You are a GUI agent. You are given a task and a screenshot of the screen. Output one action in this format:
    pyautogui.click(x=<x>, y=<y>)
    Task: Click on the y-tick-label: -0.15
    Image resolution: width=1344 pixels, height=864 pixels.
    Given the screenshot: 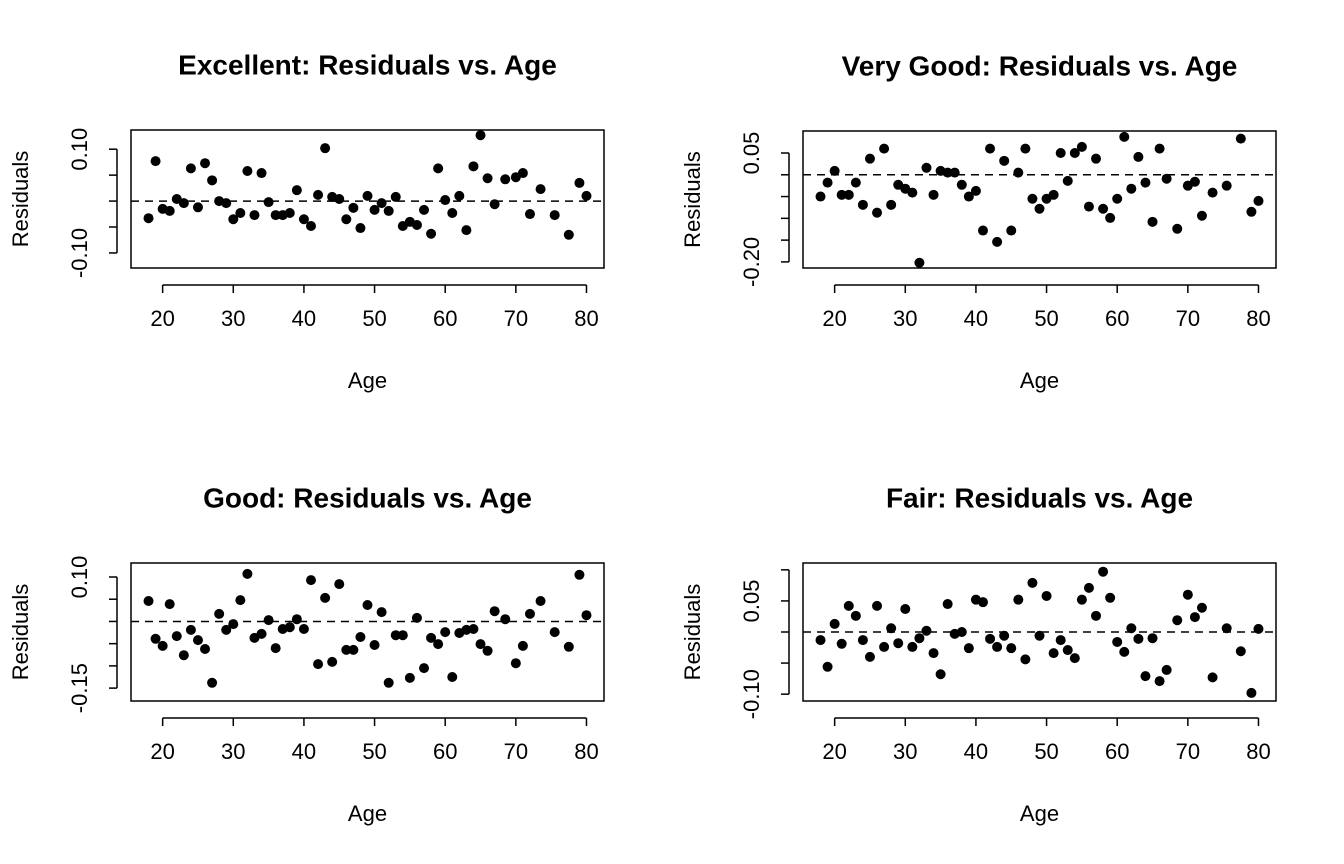 What is the action you would take?
    pyautogui.click(x=79, y=688)
    